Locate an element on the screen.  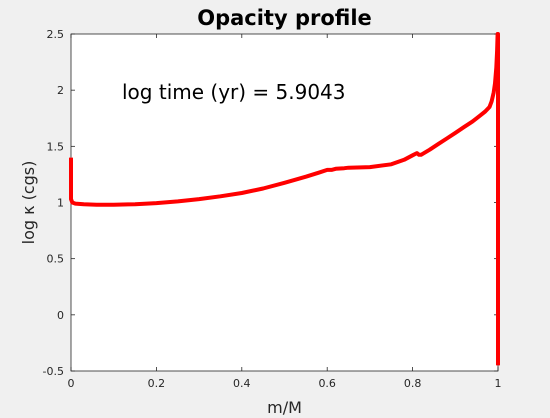
x-tick-label: 0.6 is located at coordinates (327, 383).